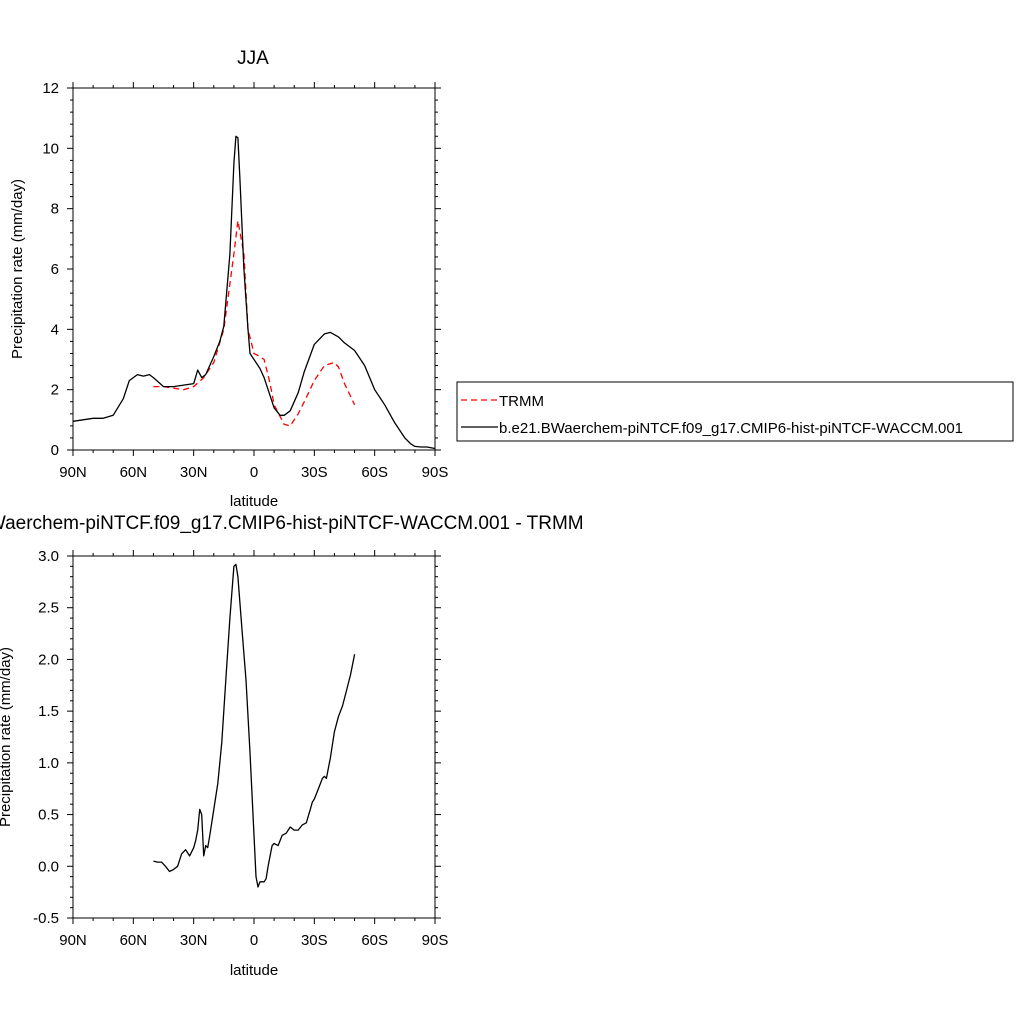 This screenshot has height=1024, width=1024. I want to click on y-tick-label: 0, so click(55, 450).